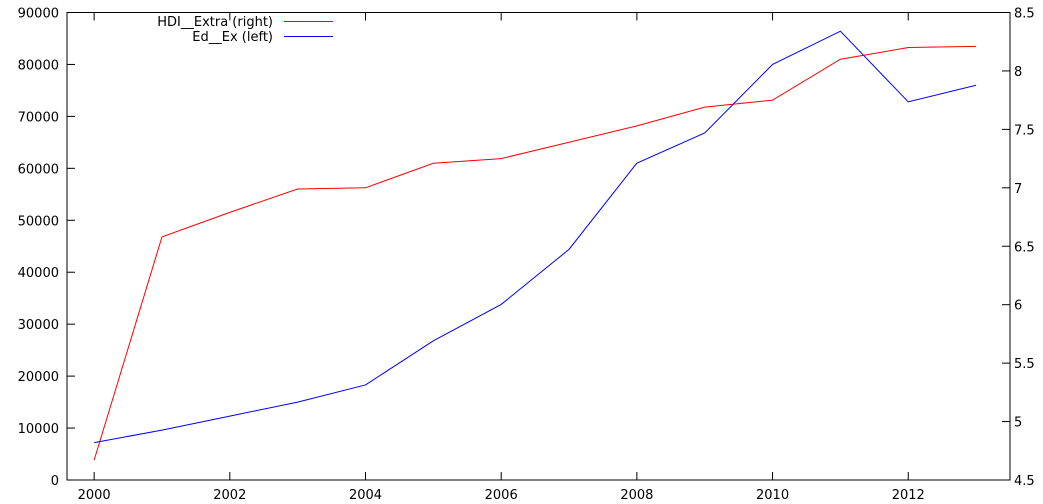  Describe the element at coordinates (38, 169) in the screenshot. I see `left-tick-label: 60000` at that location.